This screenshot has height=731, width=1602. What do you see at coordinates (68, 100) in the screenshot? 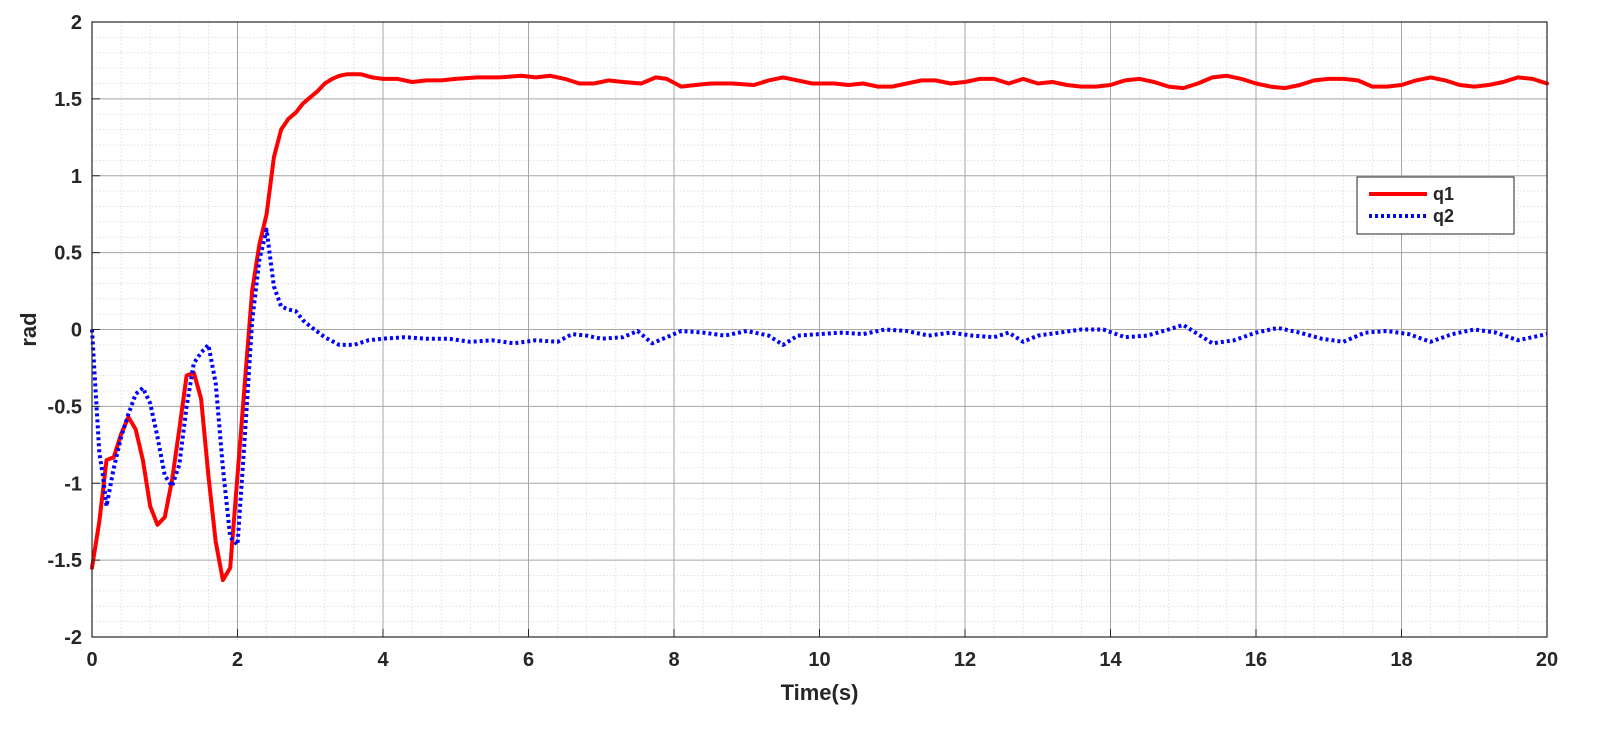
I see `y-tick-label: 1.5` at bounding box center [68, 100].